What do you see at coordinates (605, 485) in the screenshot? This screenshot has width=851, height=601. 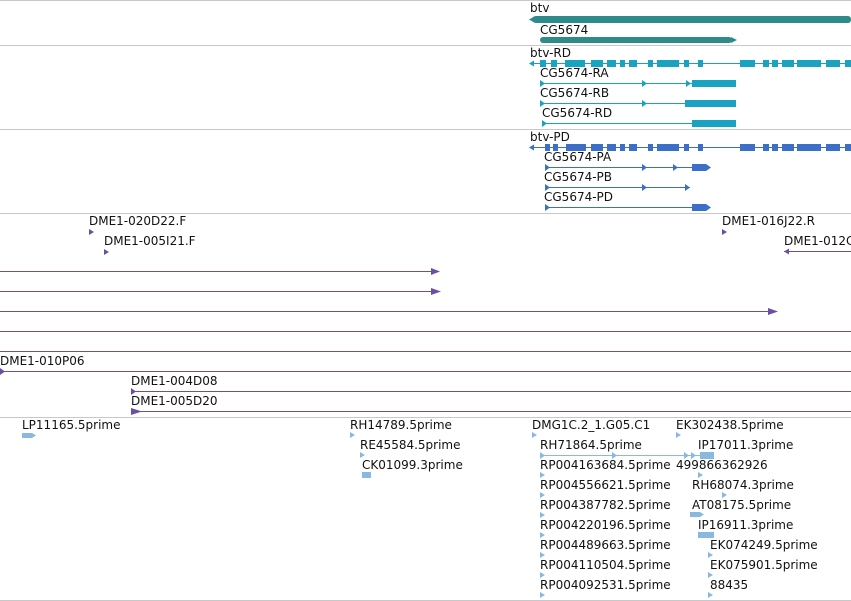 I see `est-label: RP004556621.5prime` at bounding box center [605, 485].